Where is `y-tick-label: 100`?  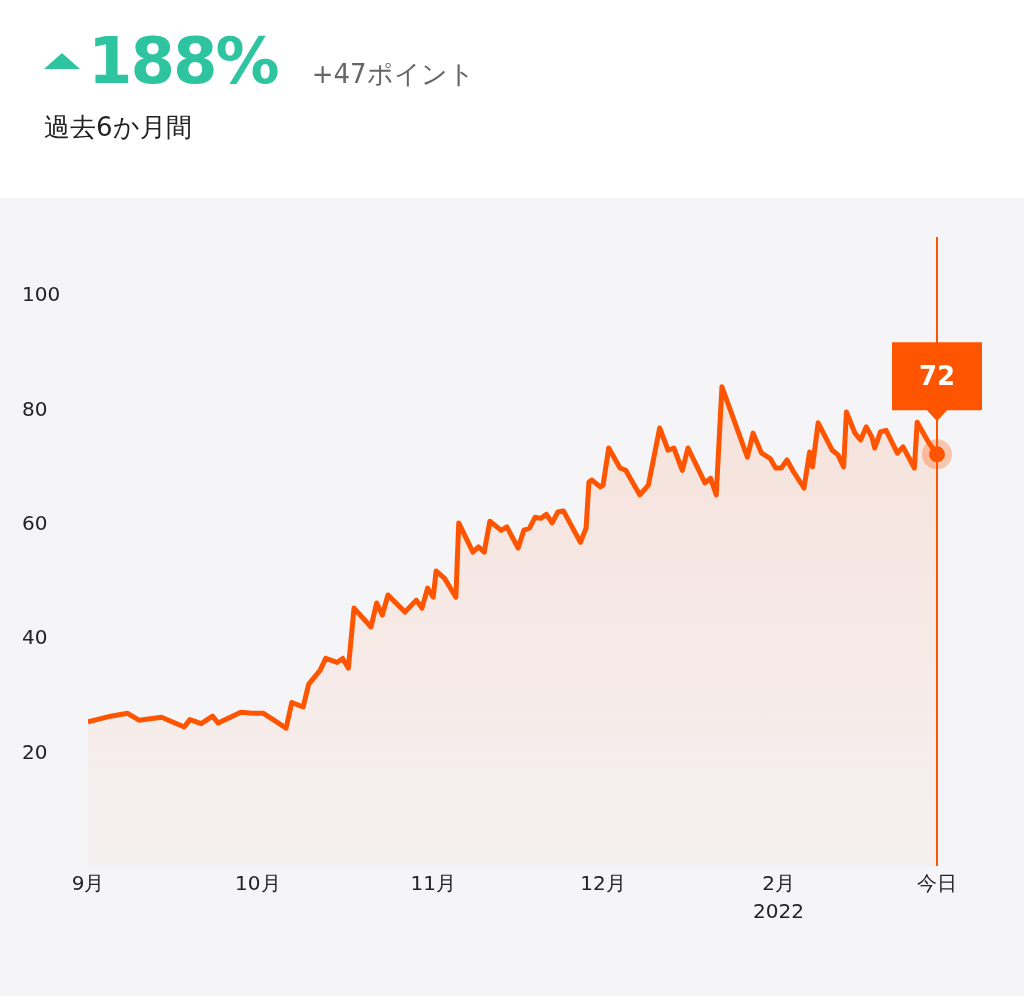 y-tick-label: 100 is located at coordinates (41, 294).